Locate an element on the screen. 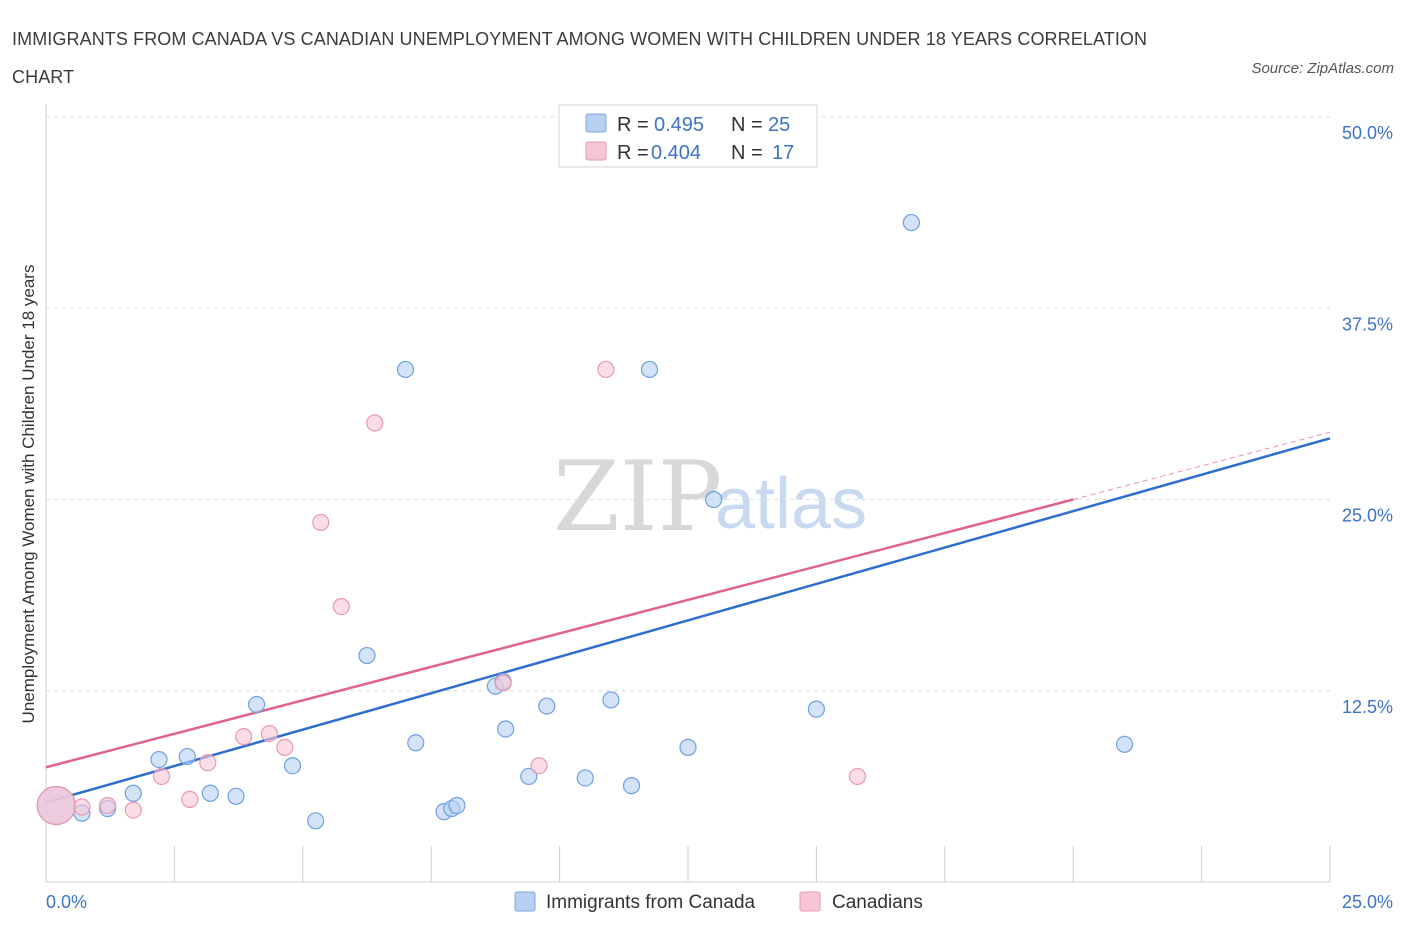 The height and width of the screenshot is (930, 1406). chart-source: Source: ZipAtlas.com is located at coordinates (1322, 68).